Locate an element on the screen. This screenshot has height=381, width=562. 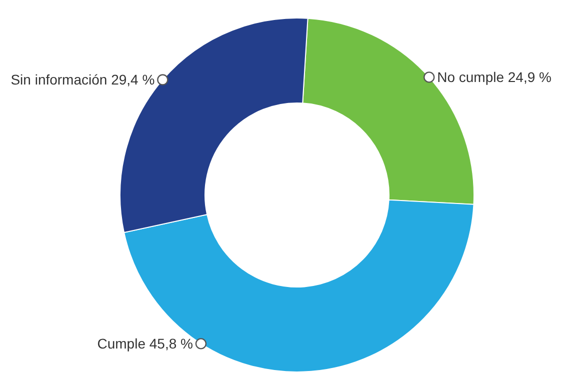
slice-label: Cumple 45,8 % is located at coordinates (145, 344).